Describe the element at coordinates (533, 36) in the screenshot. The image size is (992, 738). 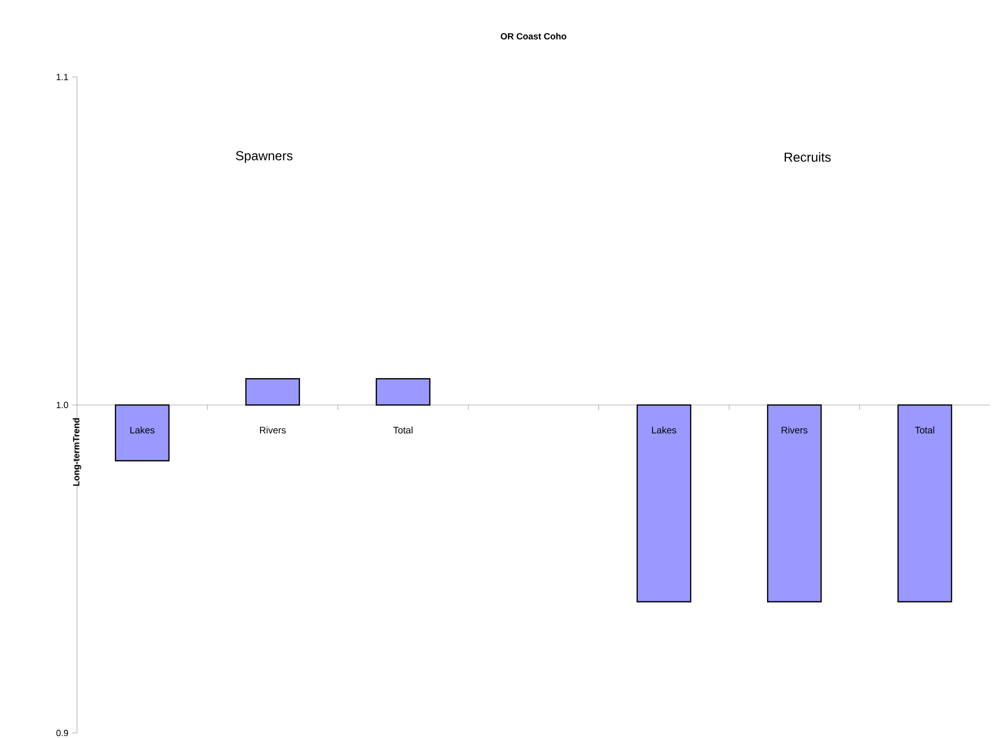
I see `chart-title: OR Coast Coho` at that location.